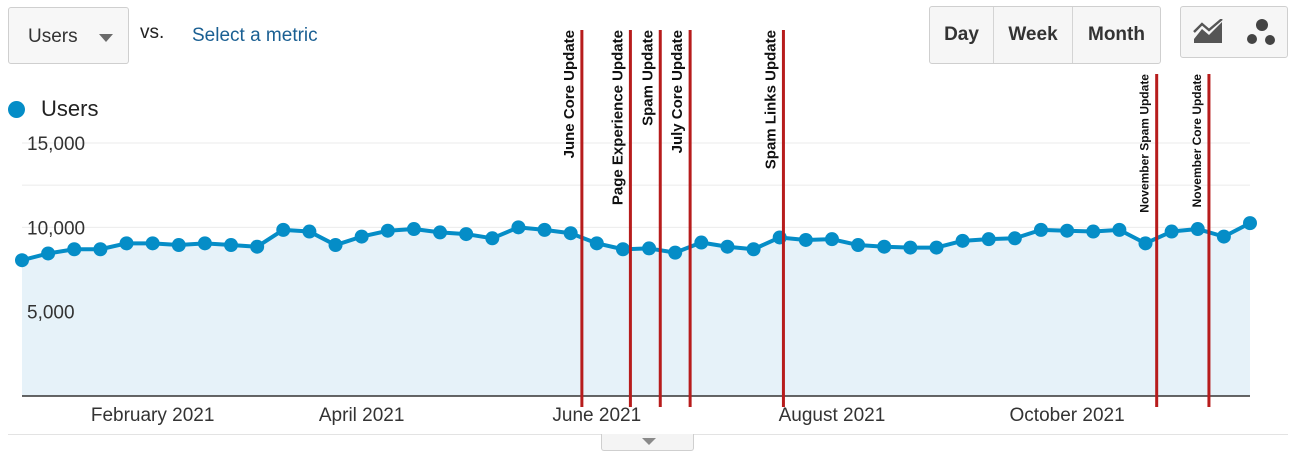  Describe the element at coordinates (647, 78) in the screenshot. I see `annotation-label: Spam Update` at that location.